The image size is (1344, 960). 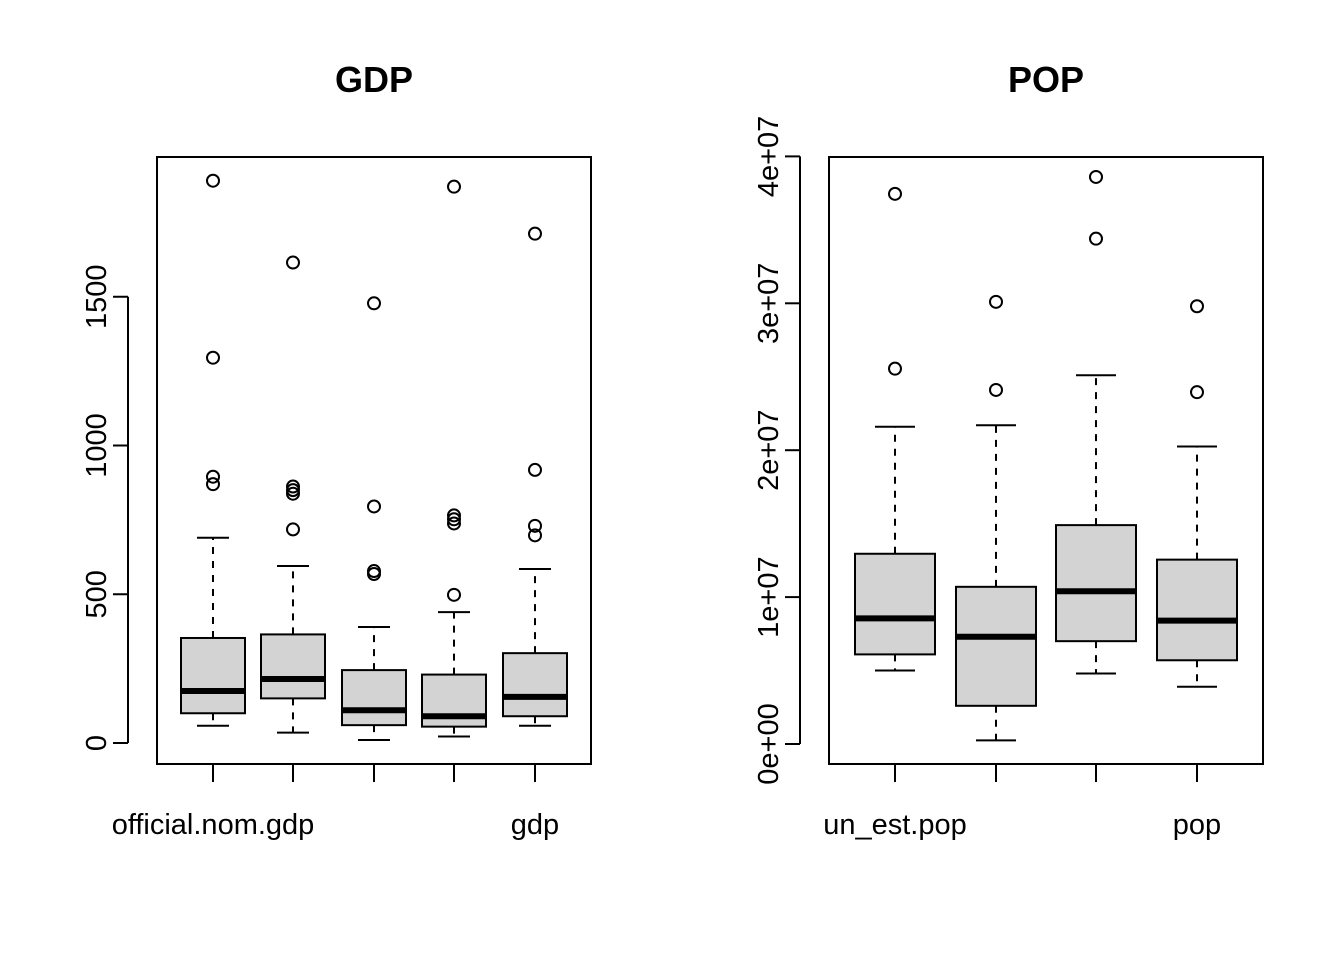 I want to click on pop-y-tick-label: 1e+07, so click(x=769, y=596).